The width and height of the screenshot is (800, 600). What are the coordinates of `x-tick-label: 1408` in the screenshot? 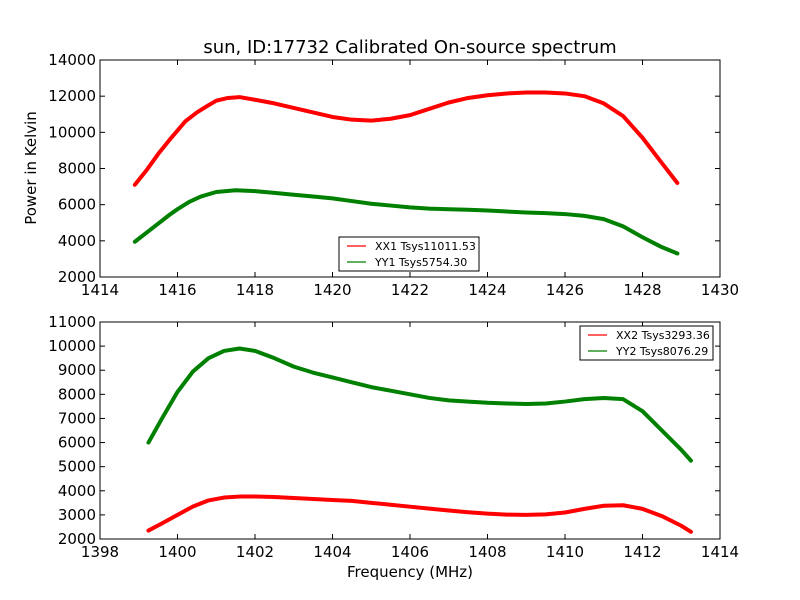 It's located at (487, 552).